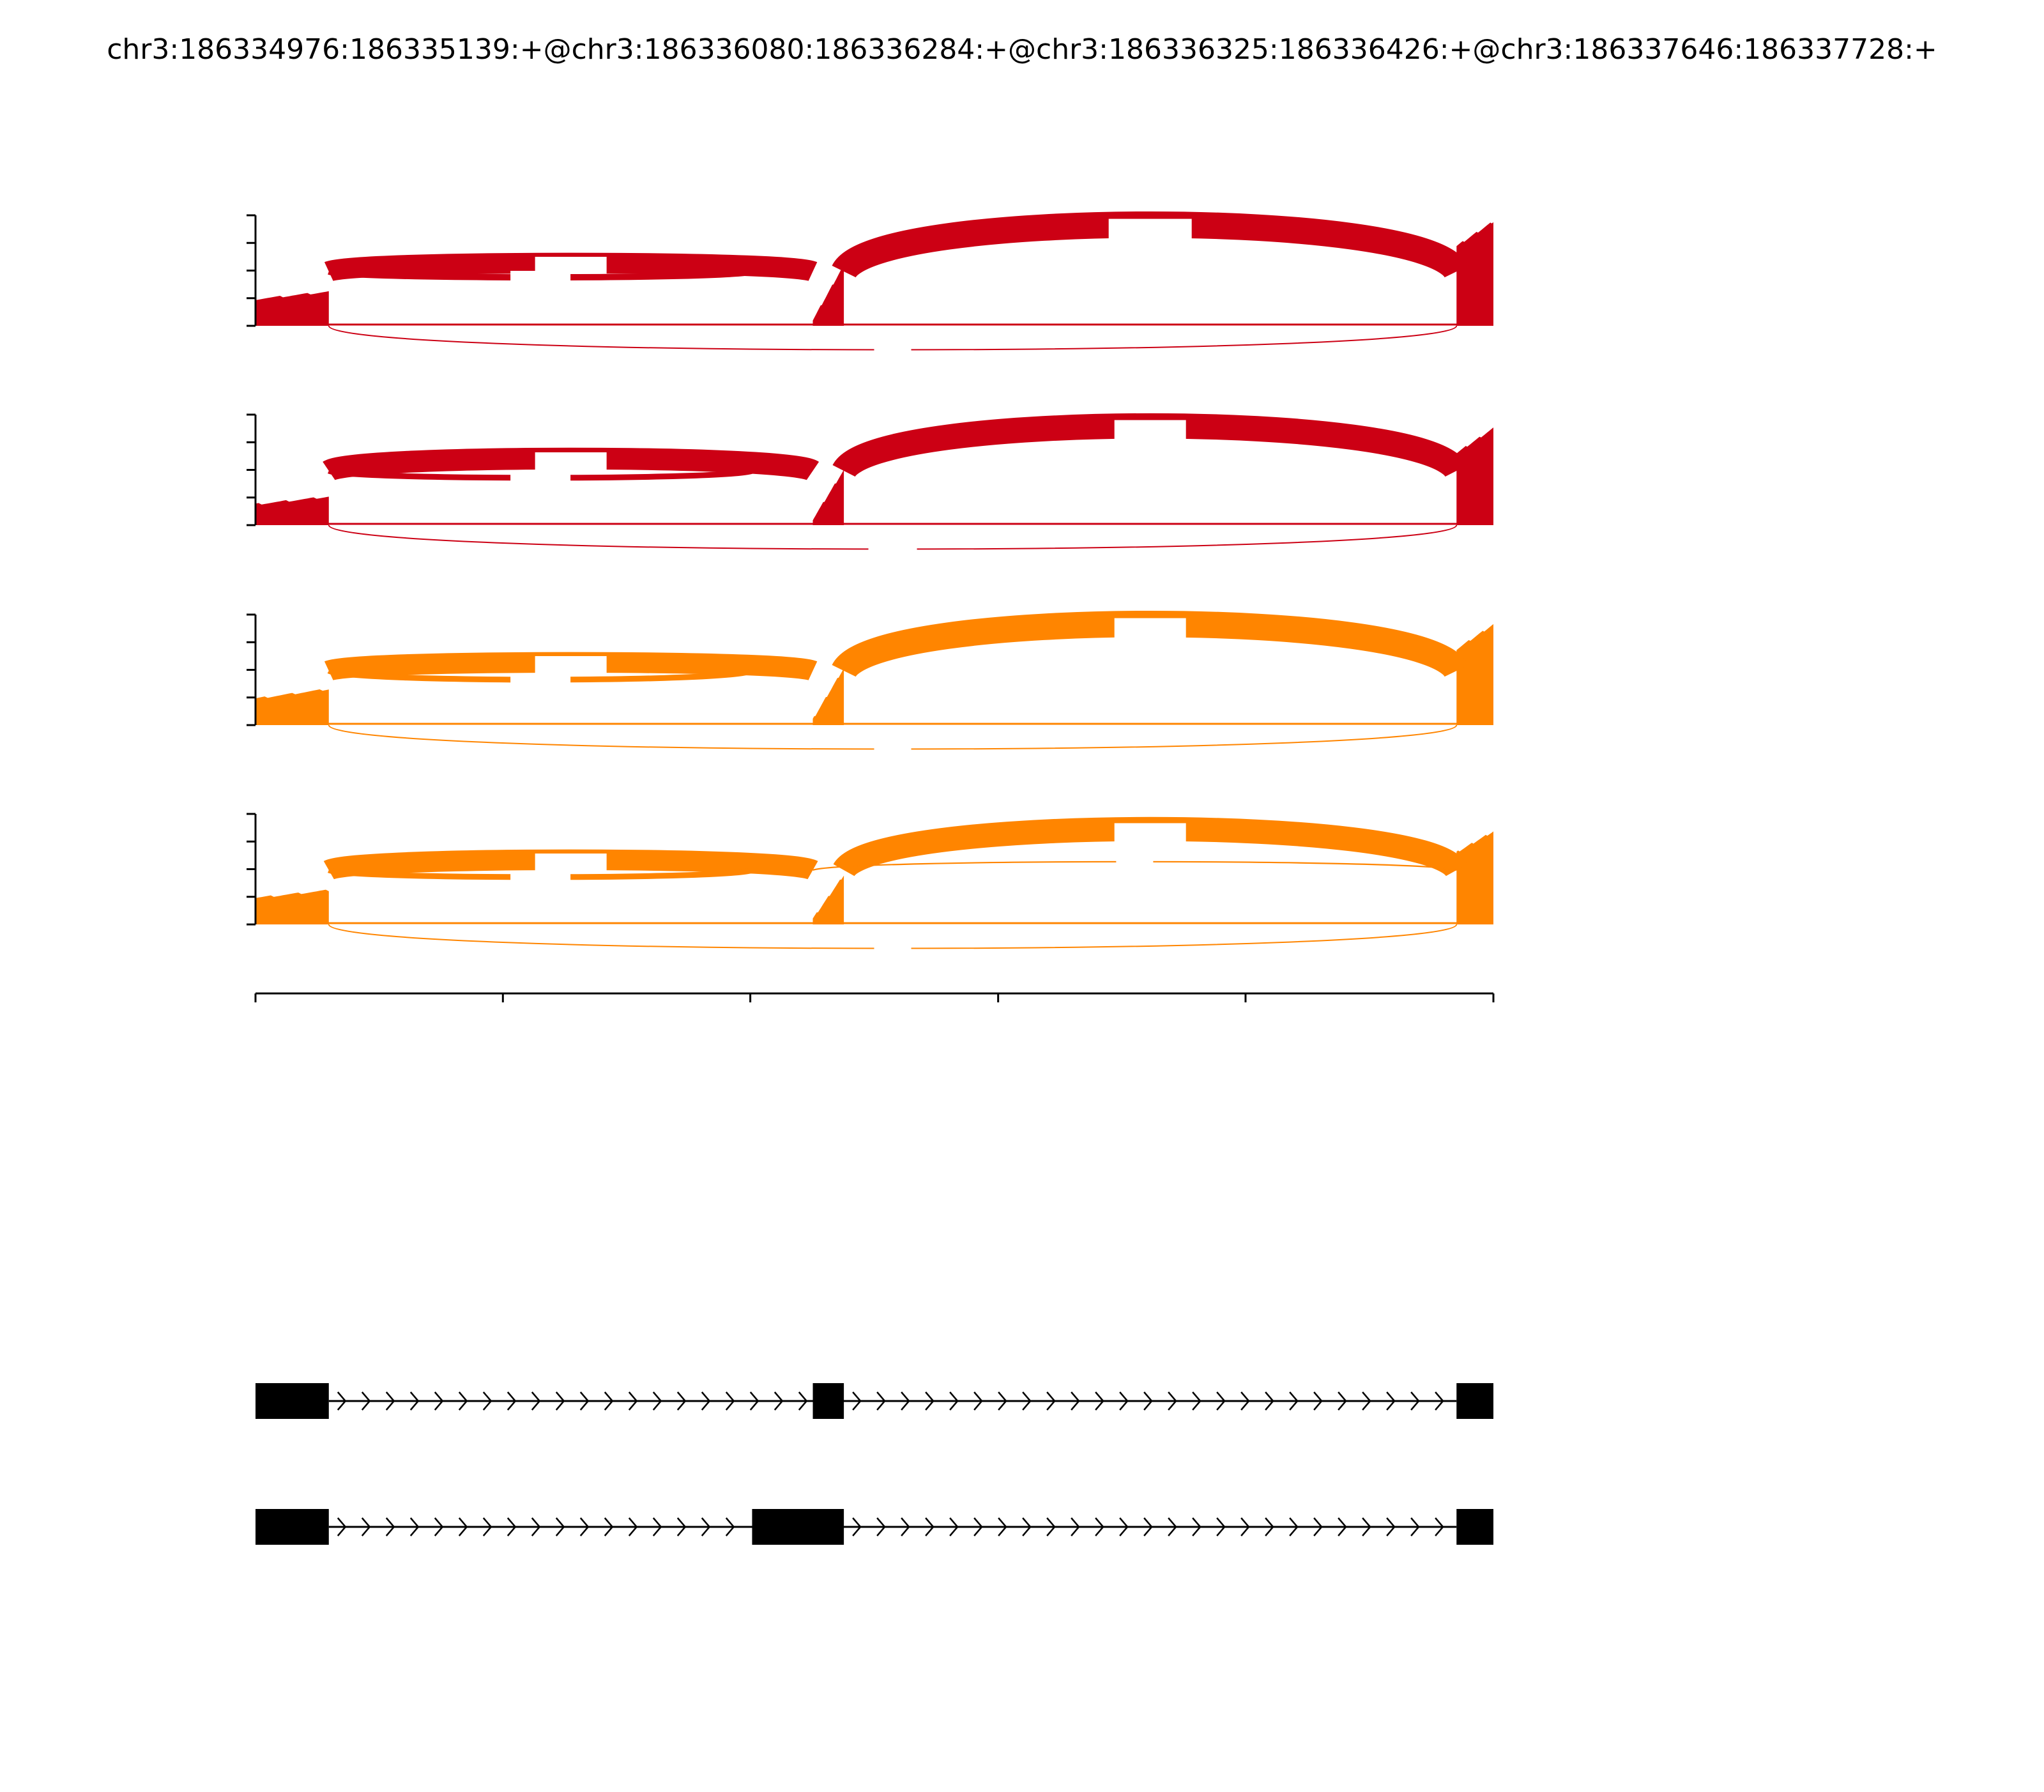 The image size is (2044, 1792). I want to click on isoform-track, so click(874, 1464).